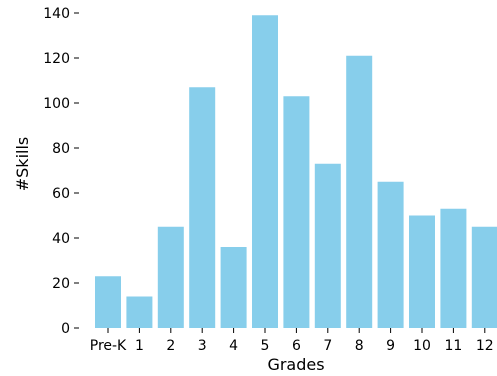 Image resolution: width=497 pixels, height=376 pixels. I want to click on x-tick-label: 8, so click(359, 346).